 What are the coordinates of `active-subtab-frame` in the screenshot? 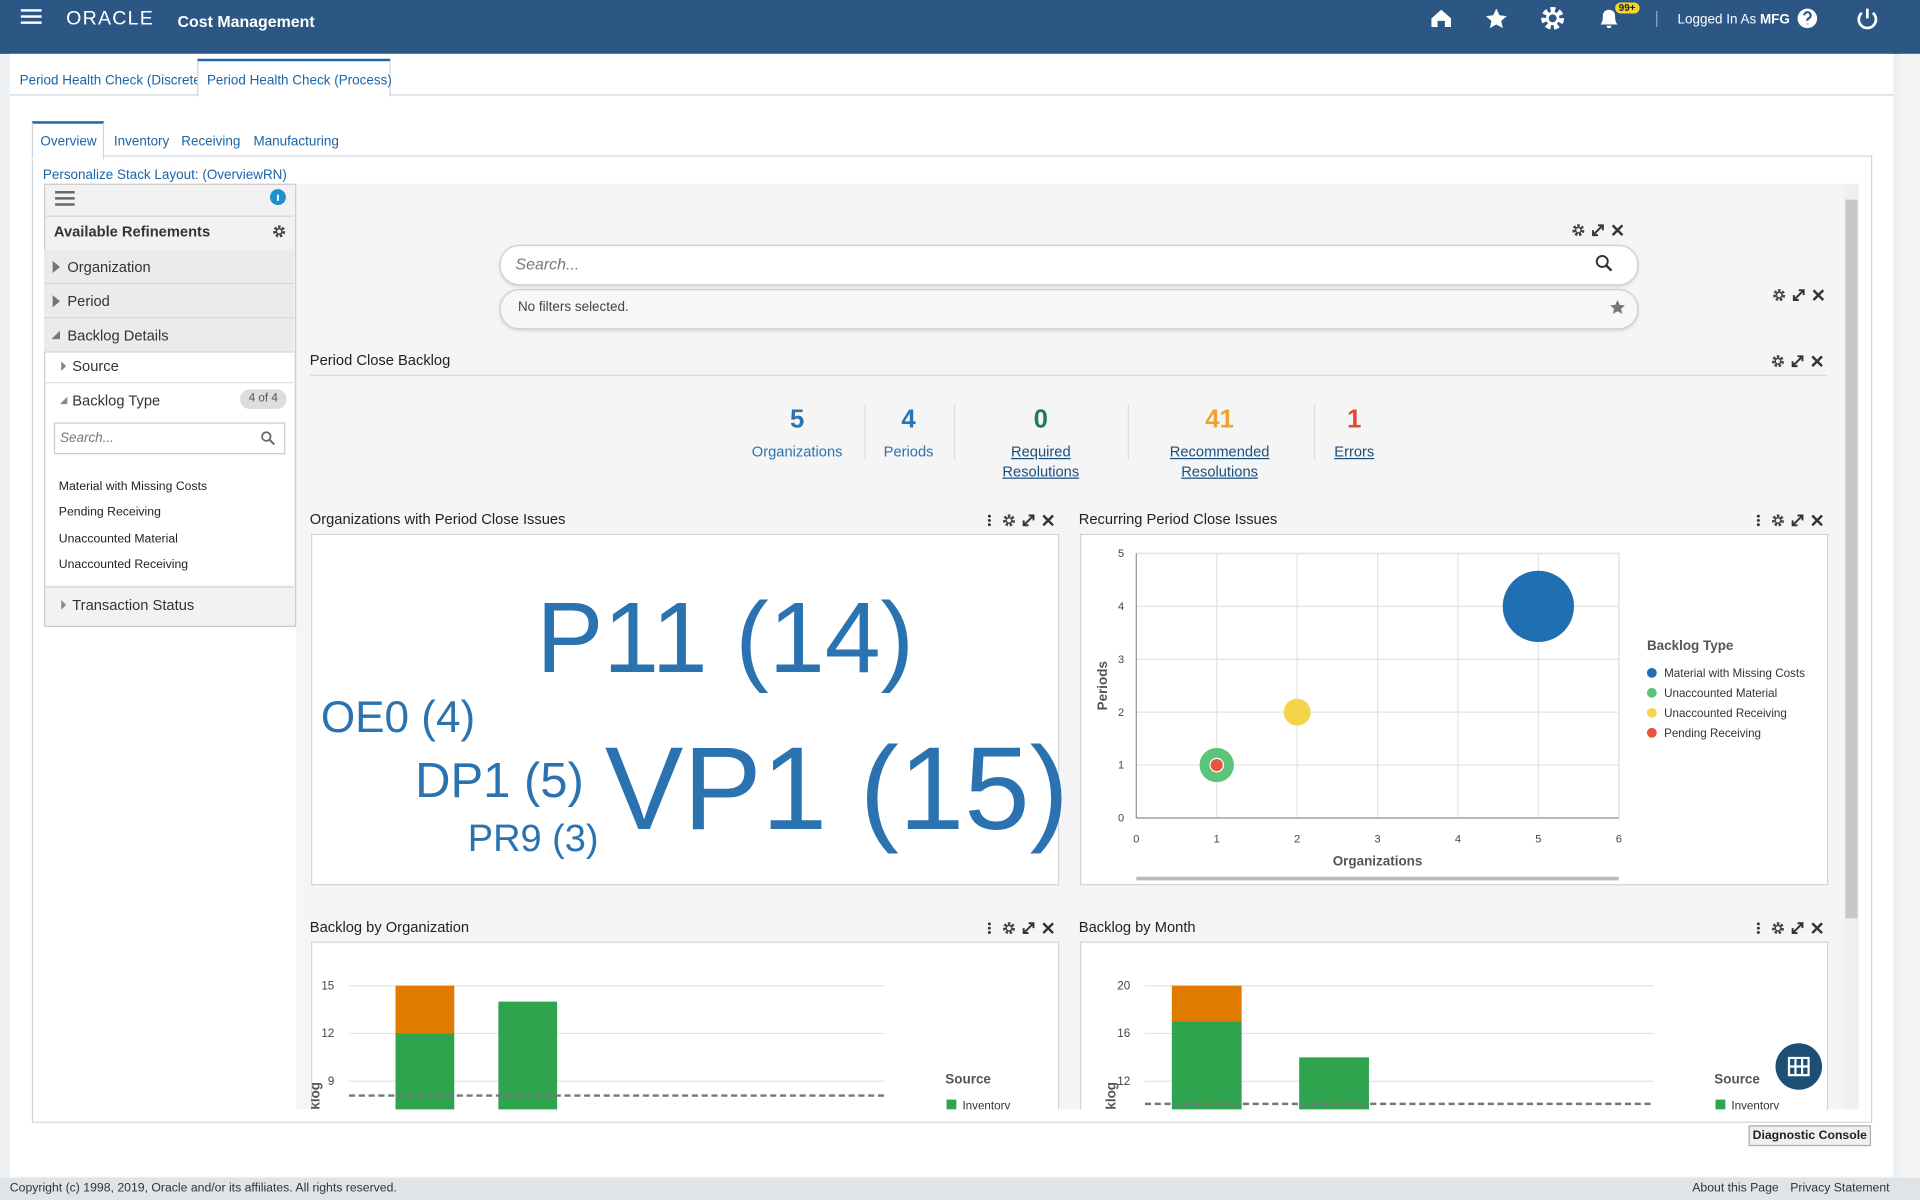 It's located at (68, 141).